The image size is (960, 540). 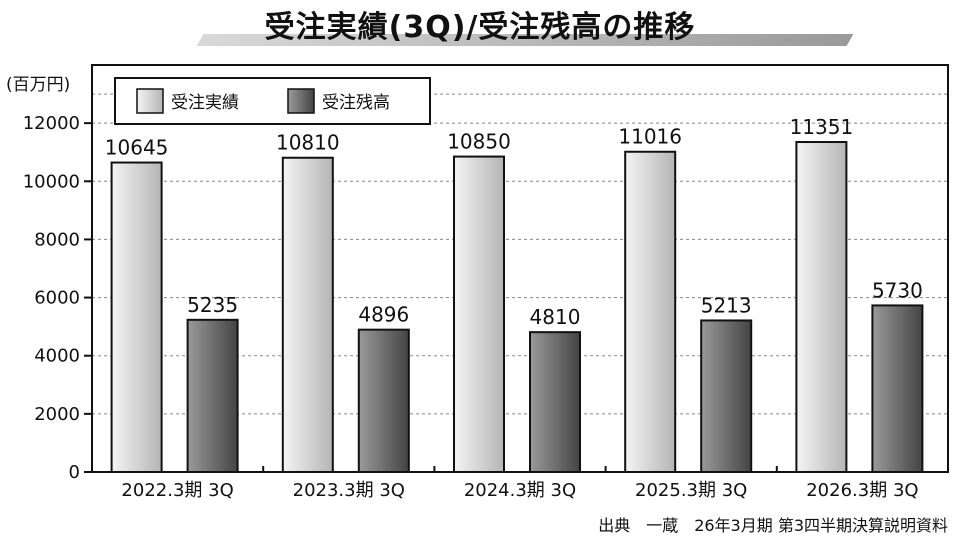 What do you see at coordinates (57, 239) in the screenshot?
I see `y-tick-label: 8000` at bounding box center [57, 239].